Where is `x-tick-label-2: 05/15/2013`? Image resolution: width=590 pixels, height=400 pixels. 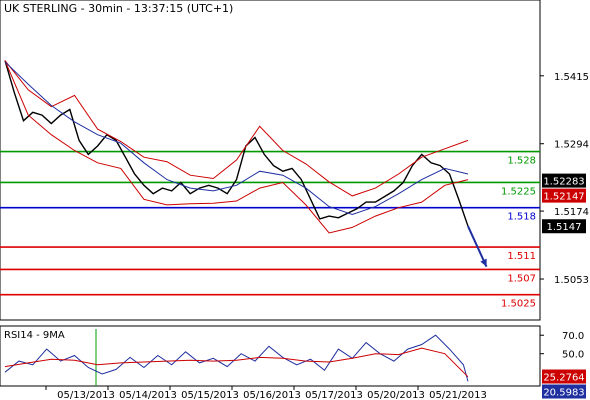
x-tick-label-2: 05/15/2013 is located at coordinates (210, 395).